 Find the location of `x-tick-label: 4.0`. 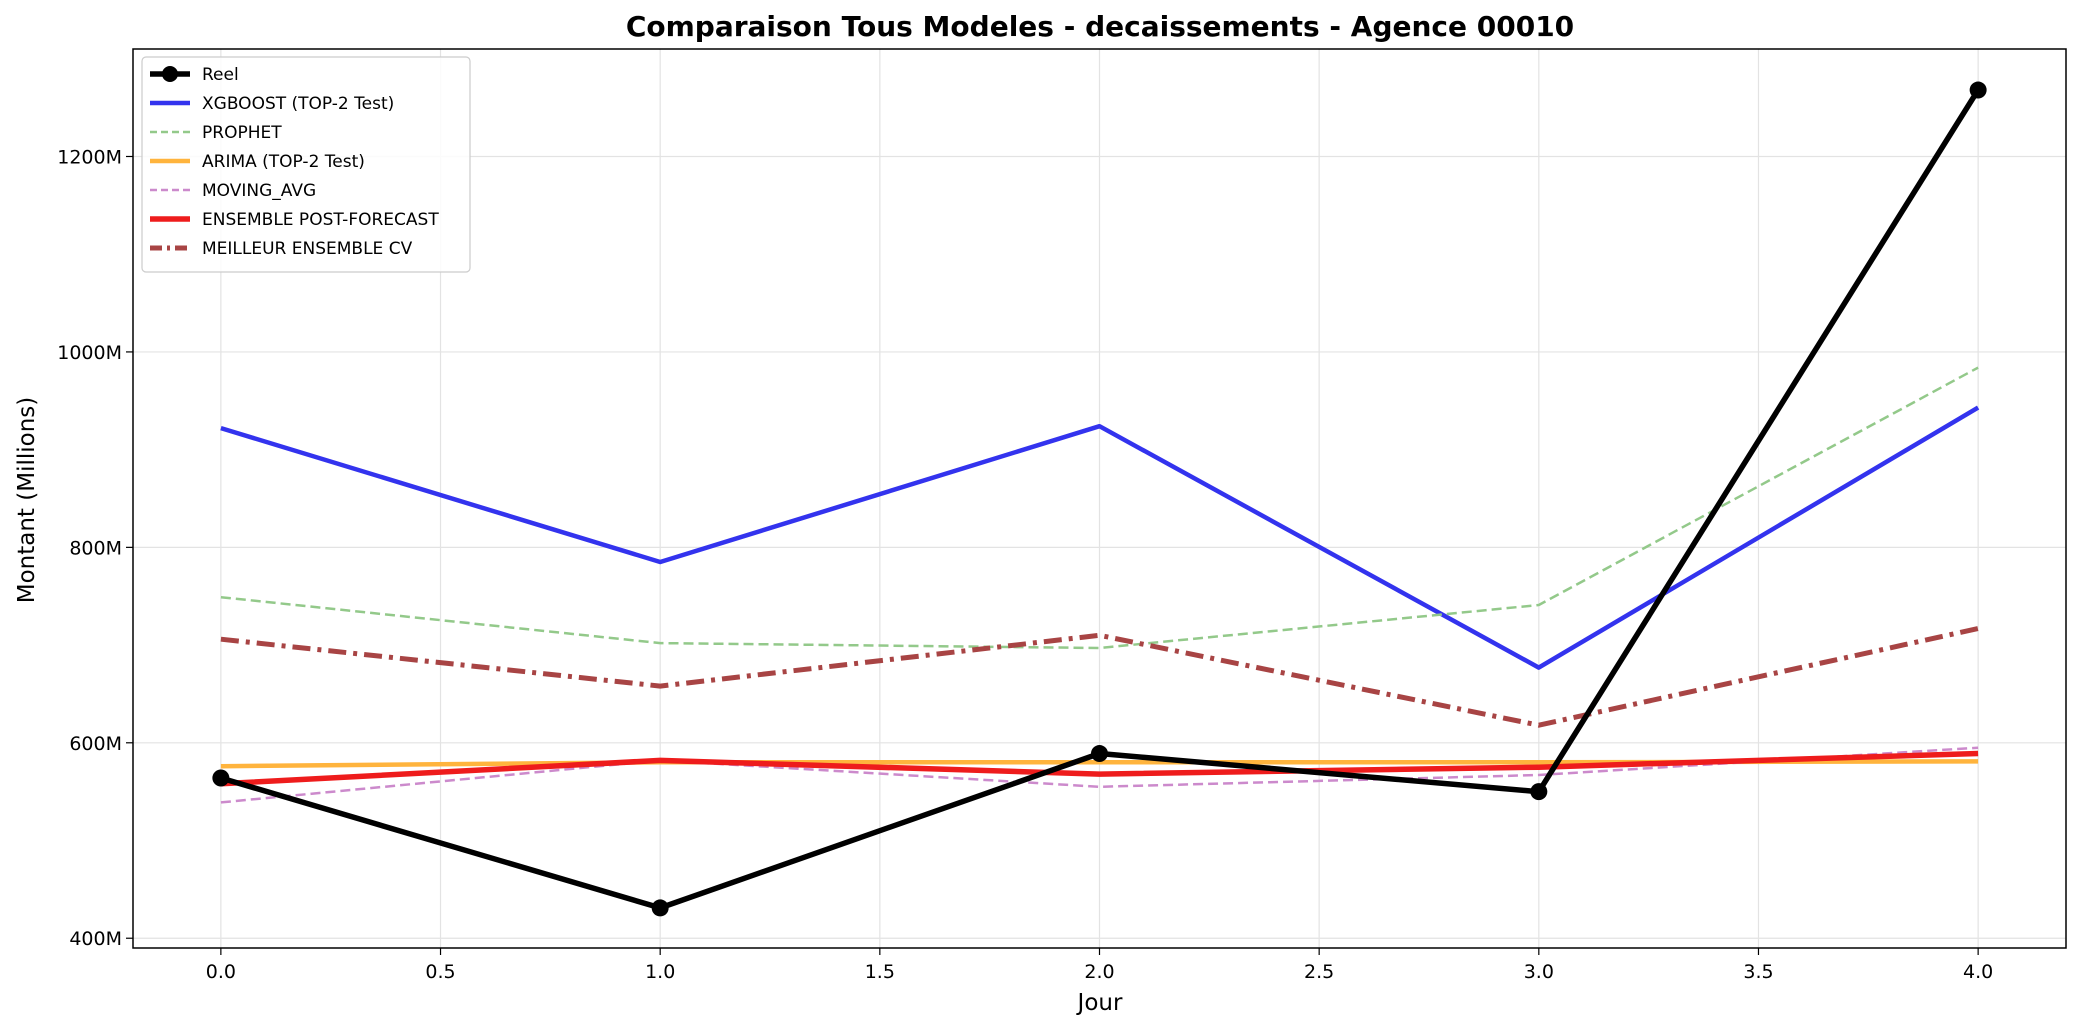

x-tick-label: 4.0 is located at coordinates (1978, 972).